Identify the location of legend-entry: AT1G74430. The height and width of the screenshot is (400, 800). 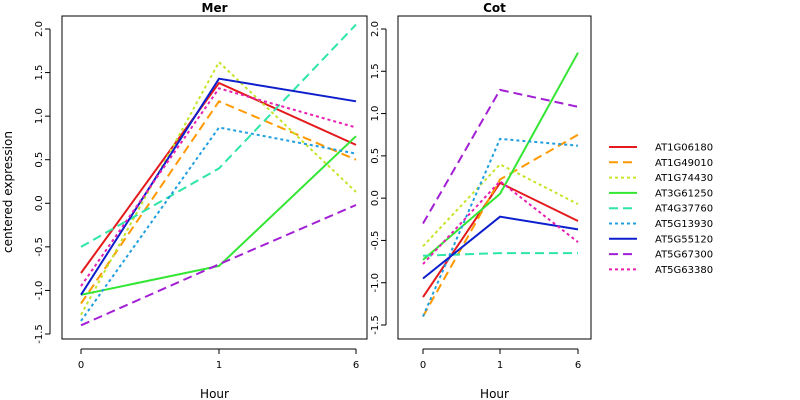
(661, 178).